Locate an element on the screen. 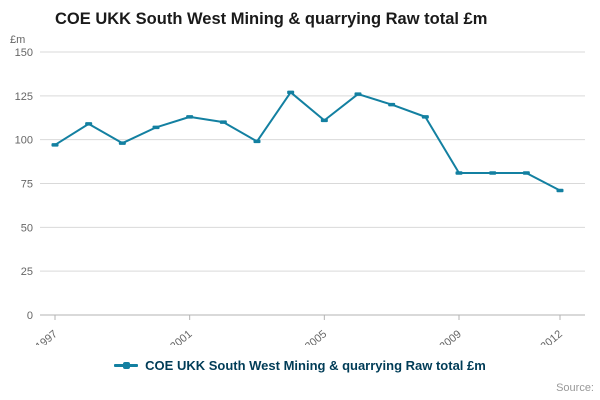 This screenshot has width=600, height=400. x-tick-label: 2001 is located at coordinates (181, 336).